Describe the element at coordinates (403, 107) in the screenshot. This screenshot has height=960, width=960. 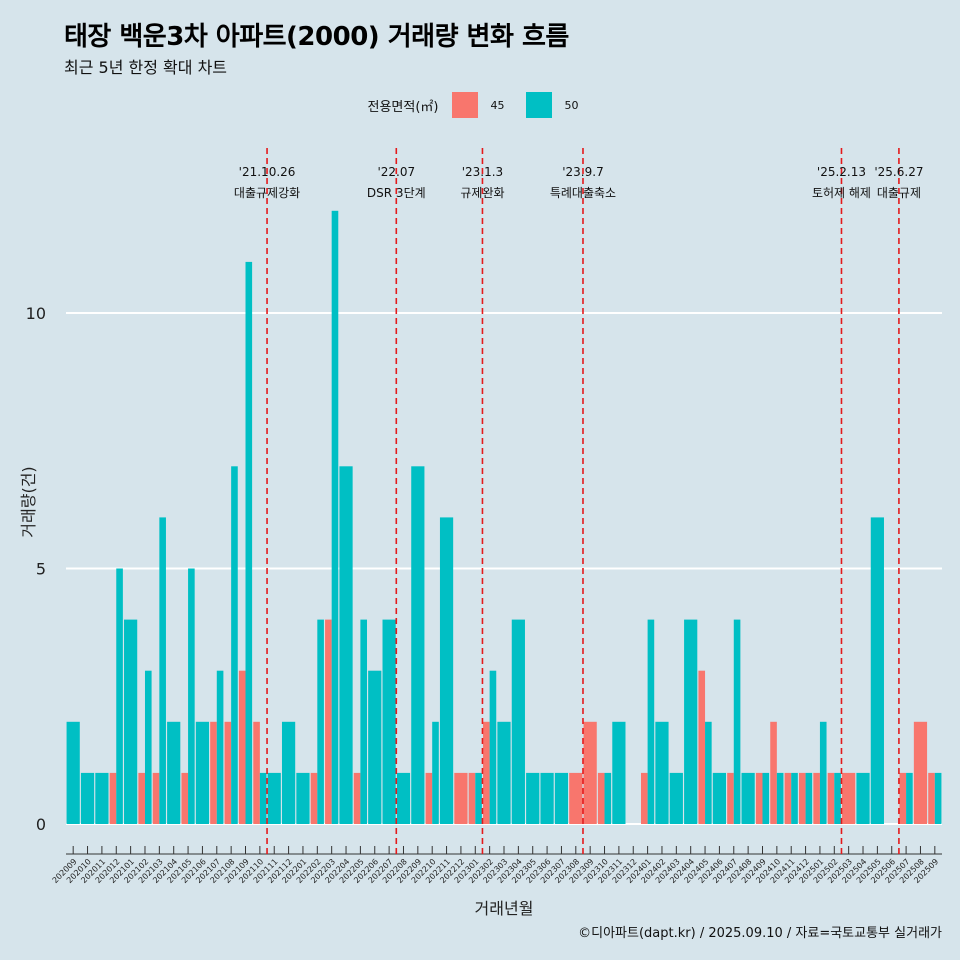
I see `legend-title: 전용면적(㎡)` at that location.